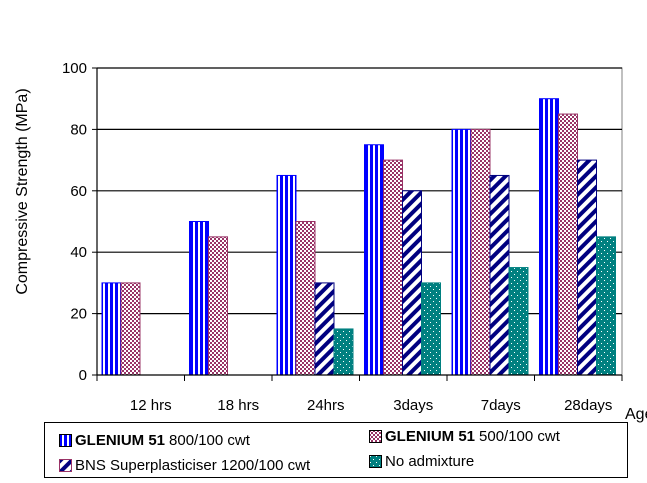  What do you see at coordinates (78, 191) in the screenshot?
I see `y-tick-label: 60` at bounding box center [78, 191].